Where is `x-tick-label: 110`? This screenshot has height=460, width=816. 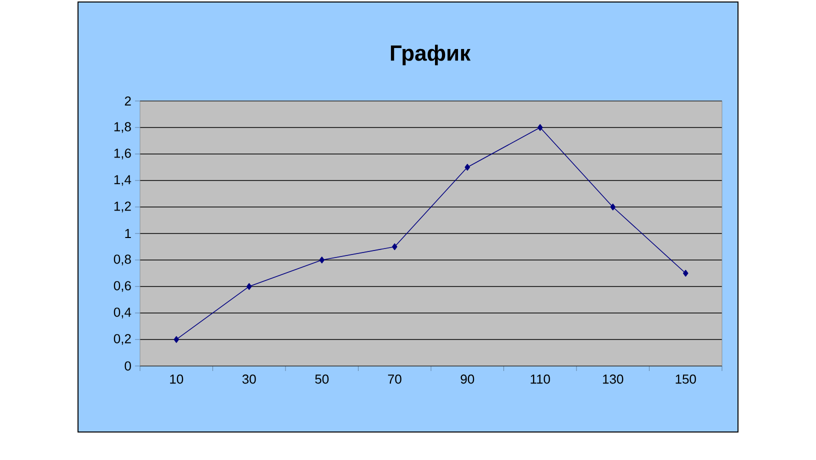
x-tick-label: 110 is located at coordinates (540, 379).